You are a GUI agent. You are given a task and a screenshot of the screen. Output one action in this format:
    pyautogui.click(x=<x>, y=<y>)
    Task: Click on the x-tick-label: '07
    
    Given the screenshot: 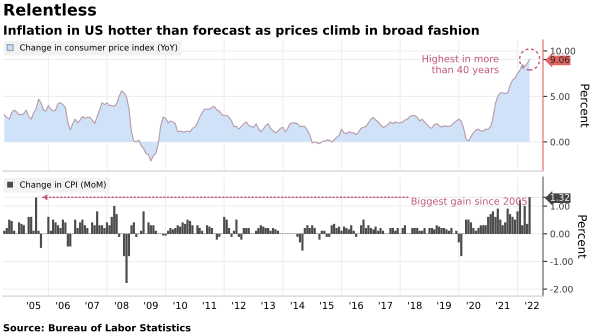 What is the action you would take?
    pyautogui.click(x=92, y=306)
    